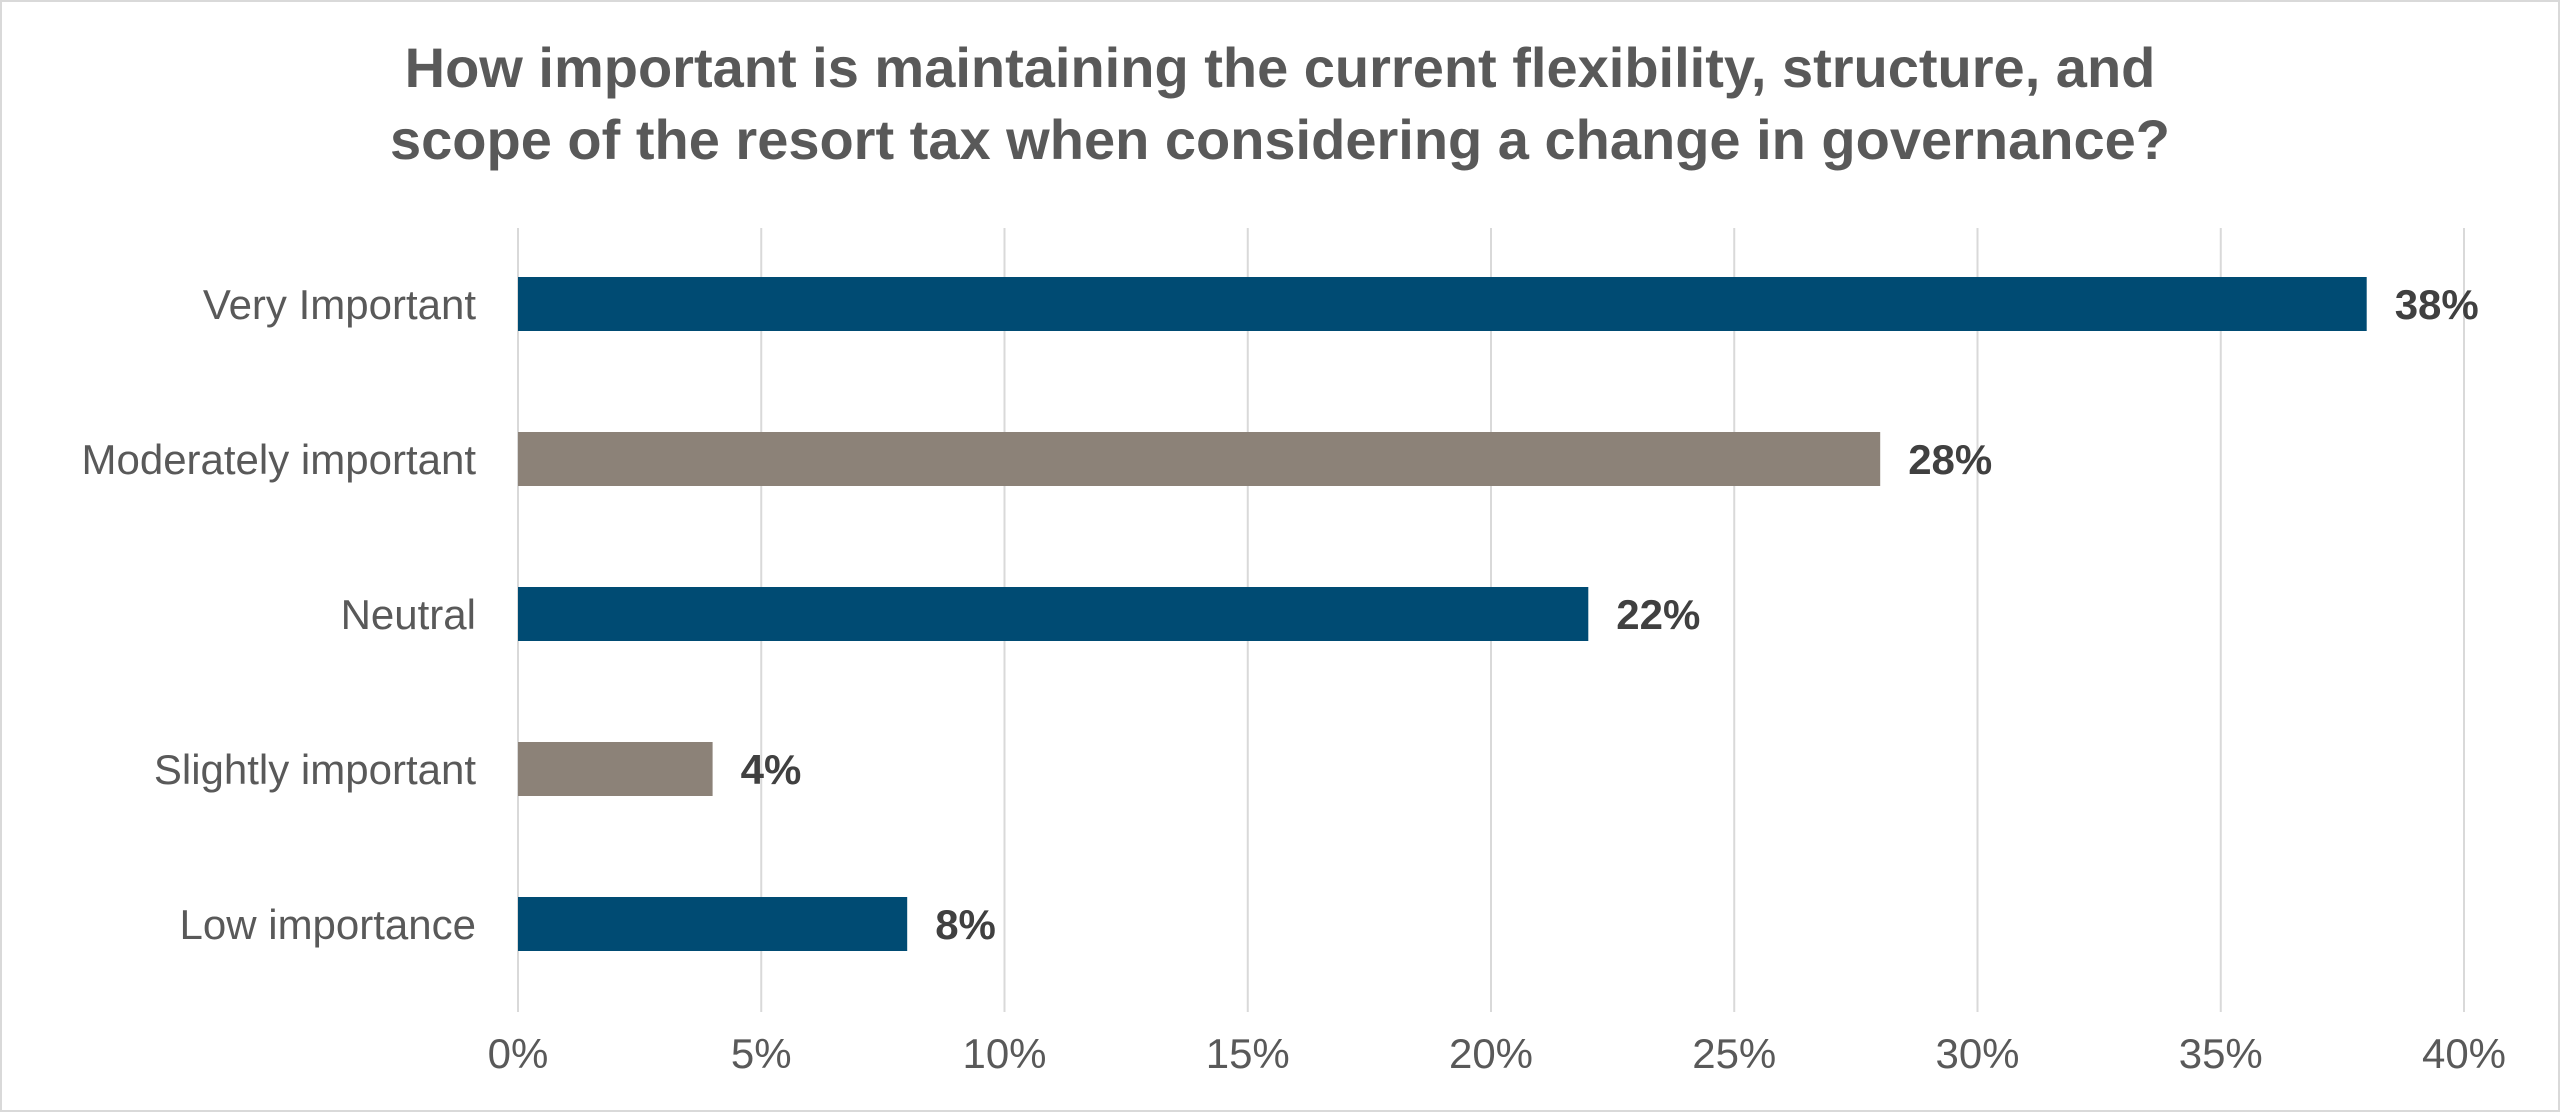 Image resolution: width=2560 pixels, height=1112 pixels. What do you see at coordinates (1658, 614) in the screenshot?
I see `data-label: 22%` at bounding box center [1658, 614].